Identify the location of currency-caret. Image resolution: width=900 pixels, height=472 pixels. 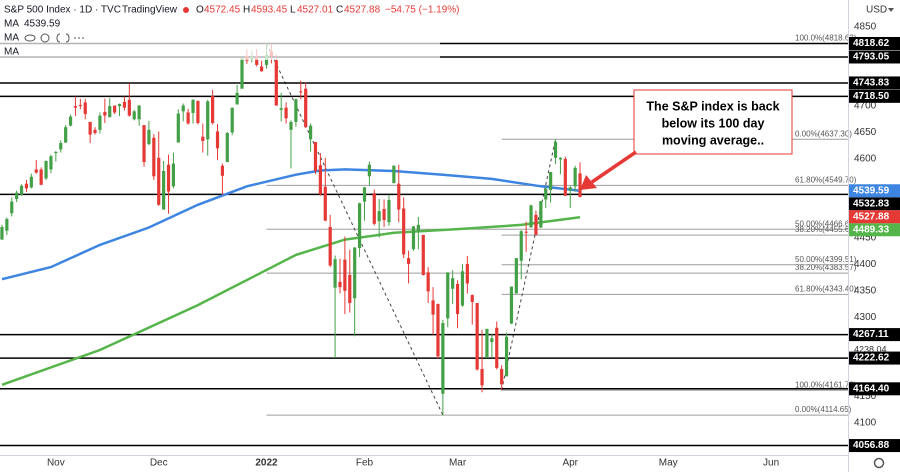
(891, 10).